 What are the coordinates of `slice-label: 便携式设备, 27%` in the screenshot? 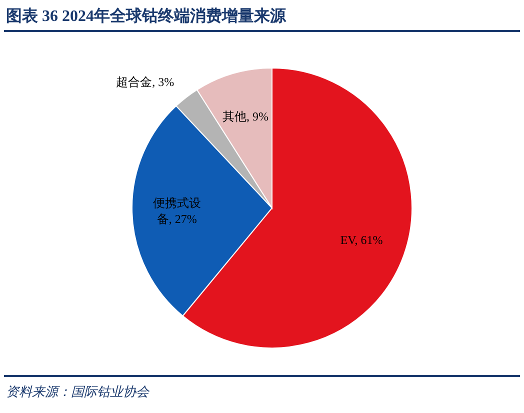 It's located at (176, 211).